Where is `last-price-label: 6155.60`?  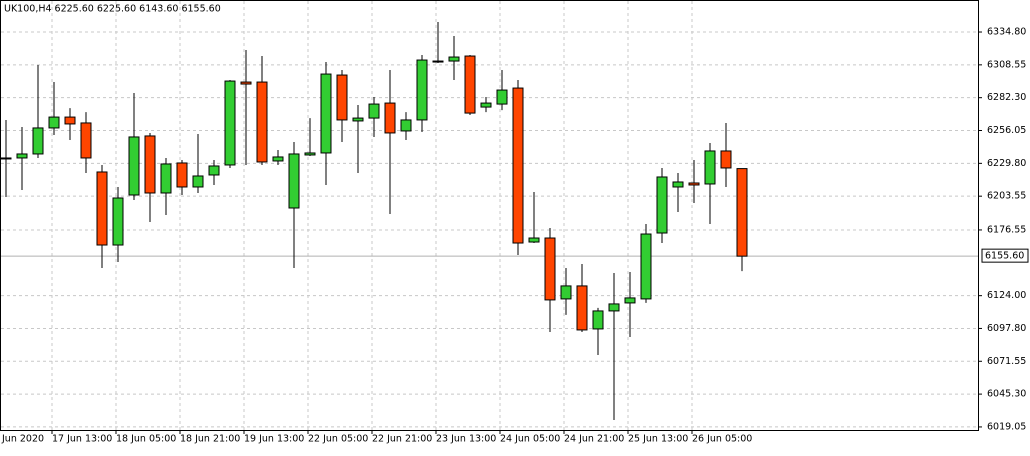
last-price-label: 6155.60 is located at coordinates (1004, 256).